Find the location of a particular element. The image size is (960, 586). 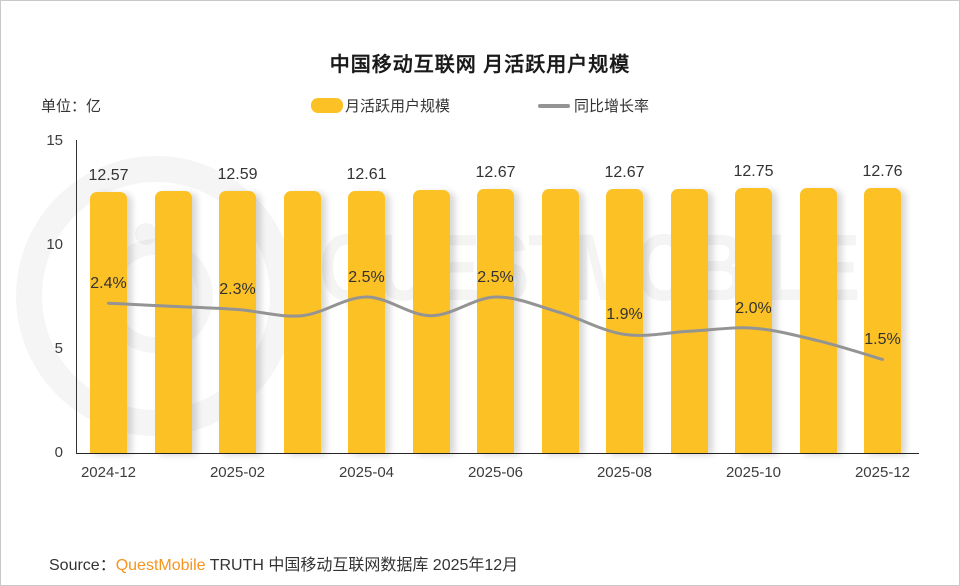

growth-rate-label: 2.3% is located at coordinates (237, 290).